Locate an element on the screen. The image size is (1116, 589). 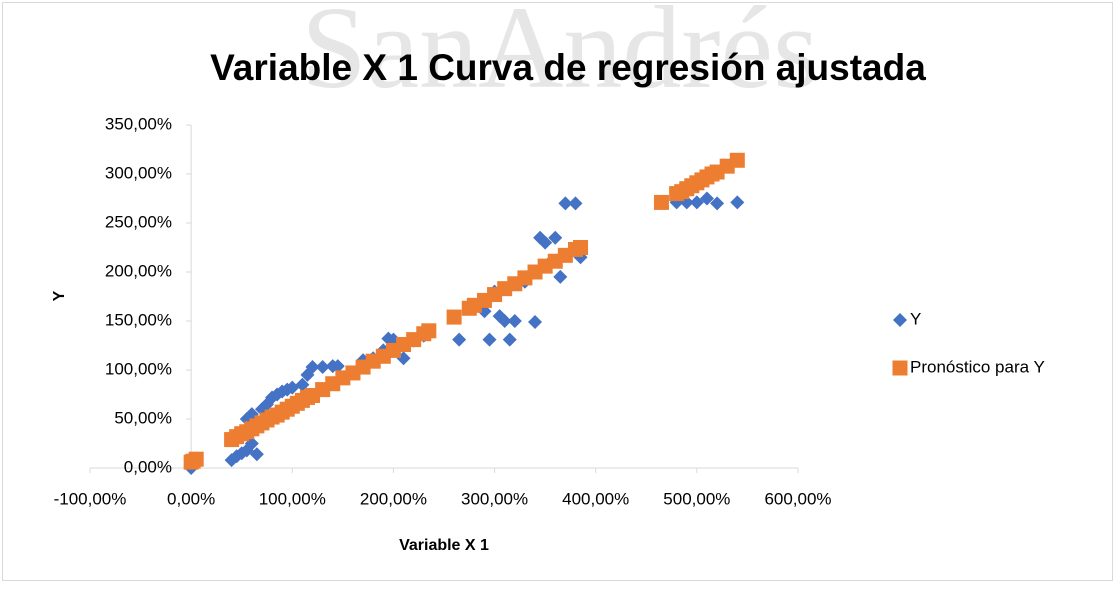
x-tick-label: 400,00% is located at coordinates (595, 498).